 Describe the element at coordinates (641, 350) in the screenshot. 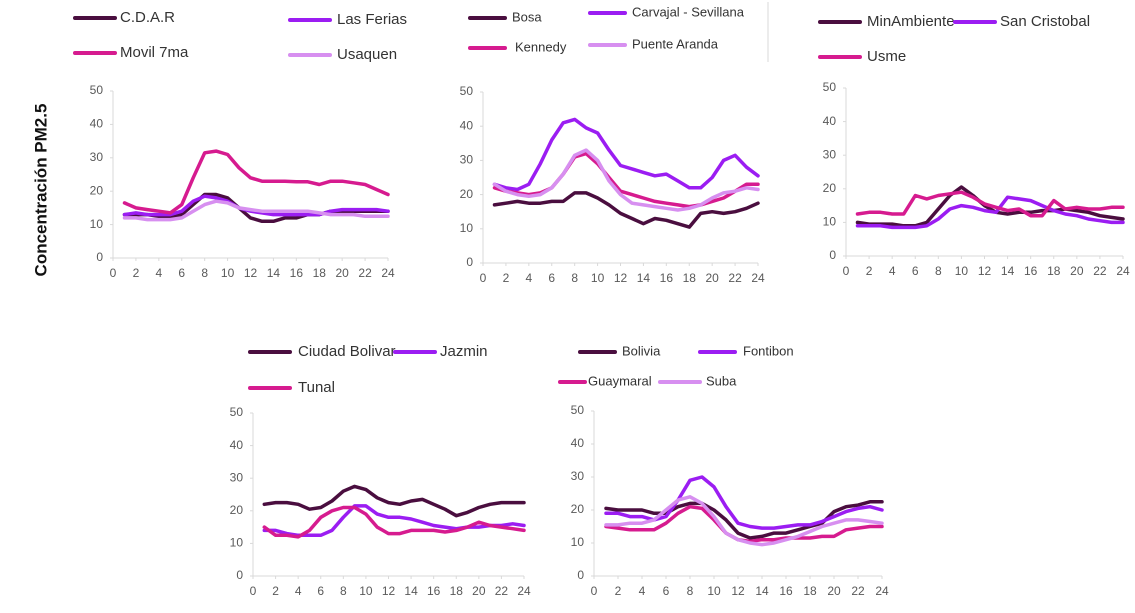

I see `legend-label: Bolivia` at that location.